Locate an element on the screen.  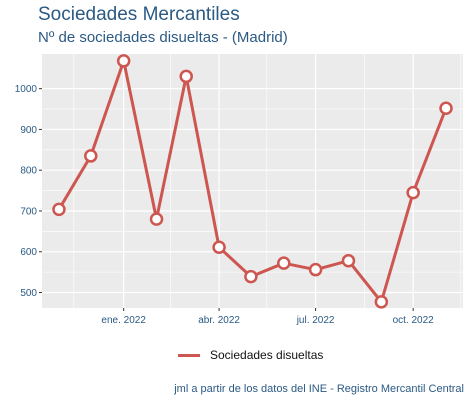
y-tick-label: 800 is located at coordinates (28, 171).